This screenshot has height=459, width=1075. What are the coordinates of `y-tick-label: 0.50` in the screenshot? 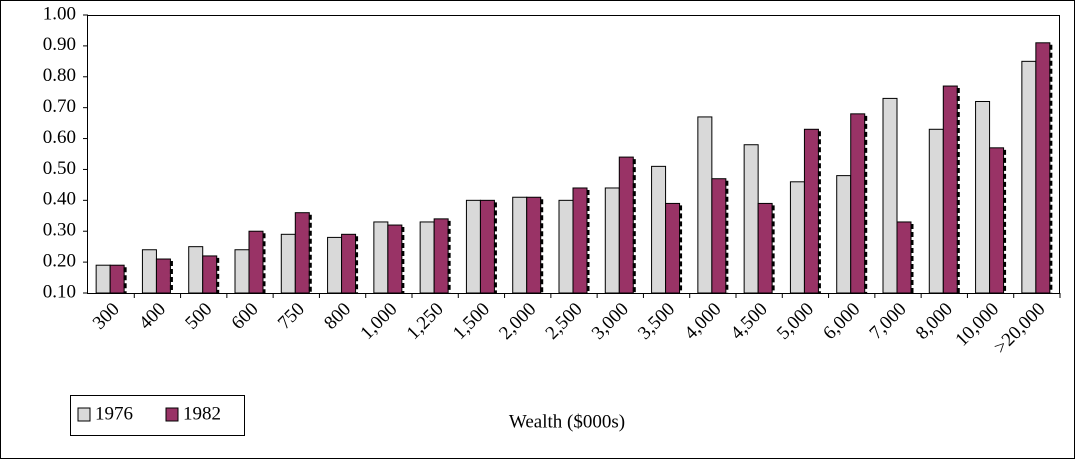 It's located at (59, 168).